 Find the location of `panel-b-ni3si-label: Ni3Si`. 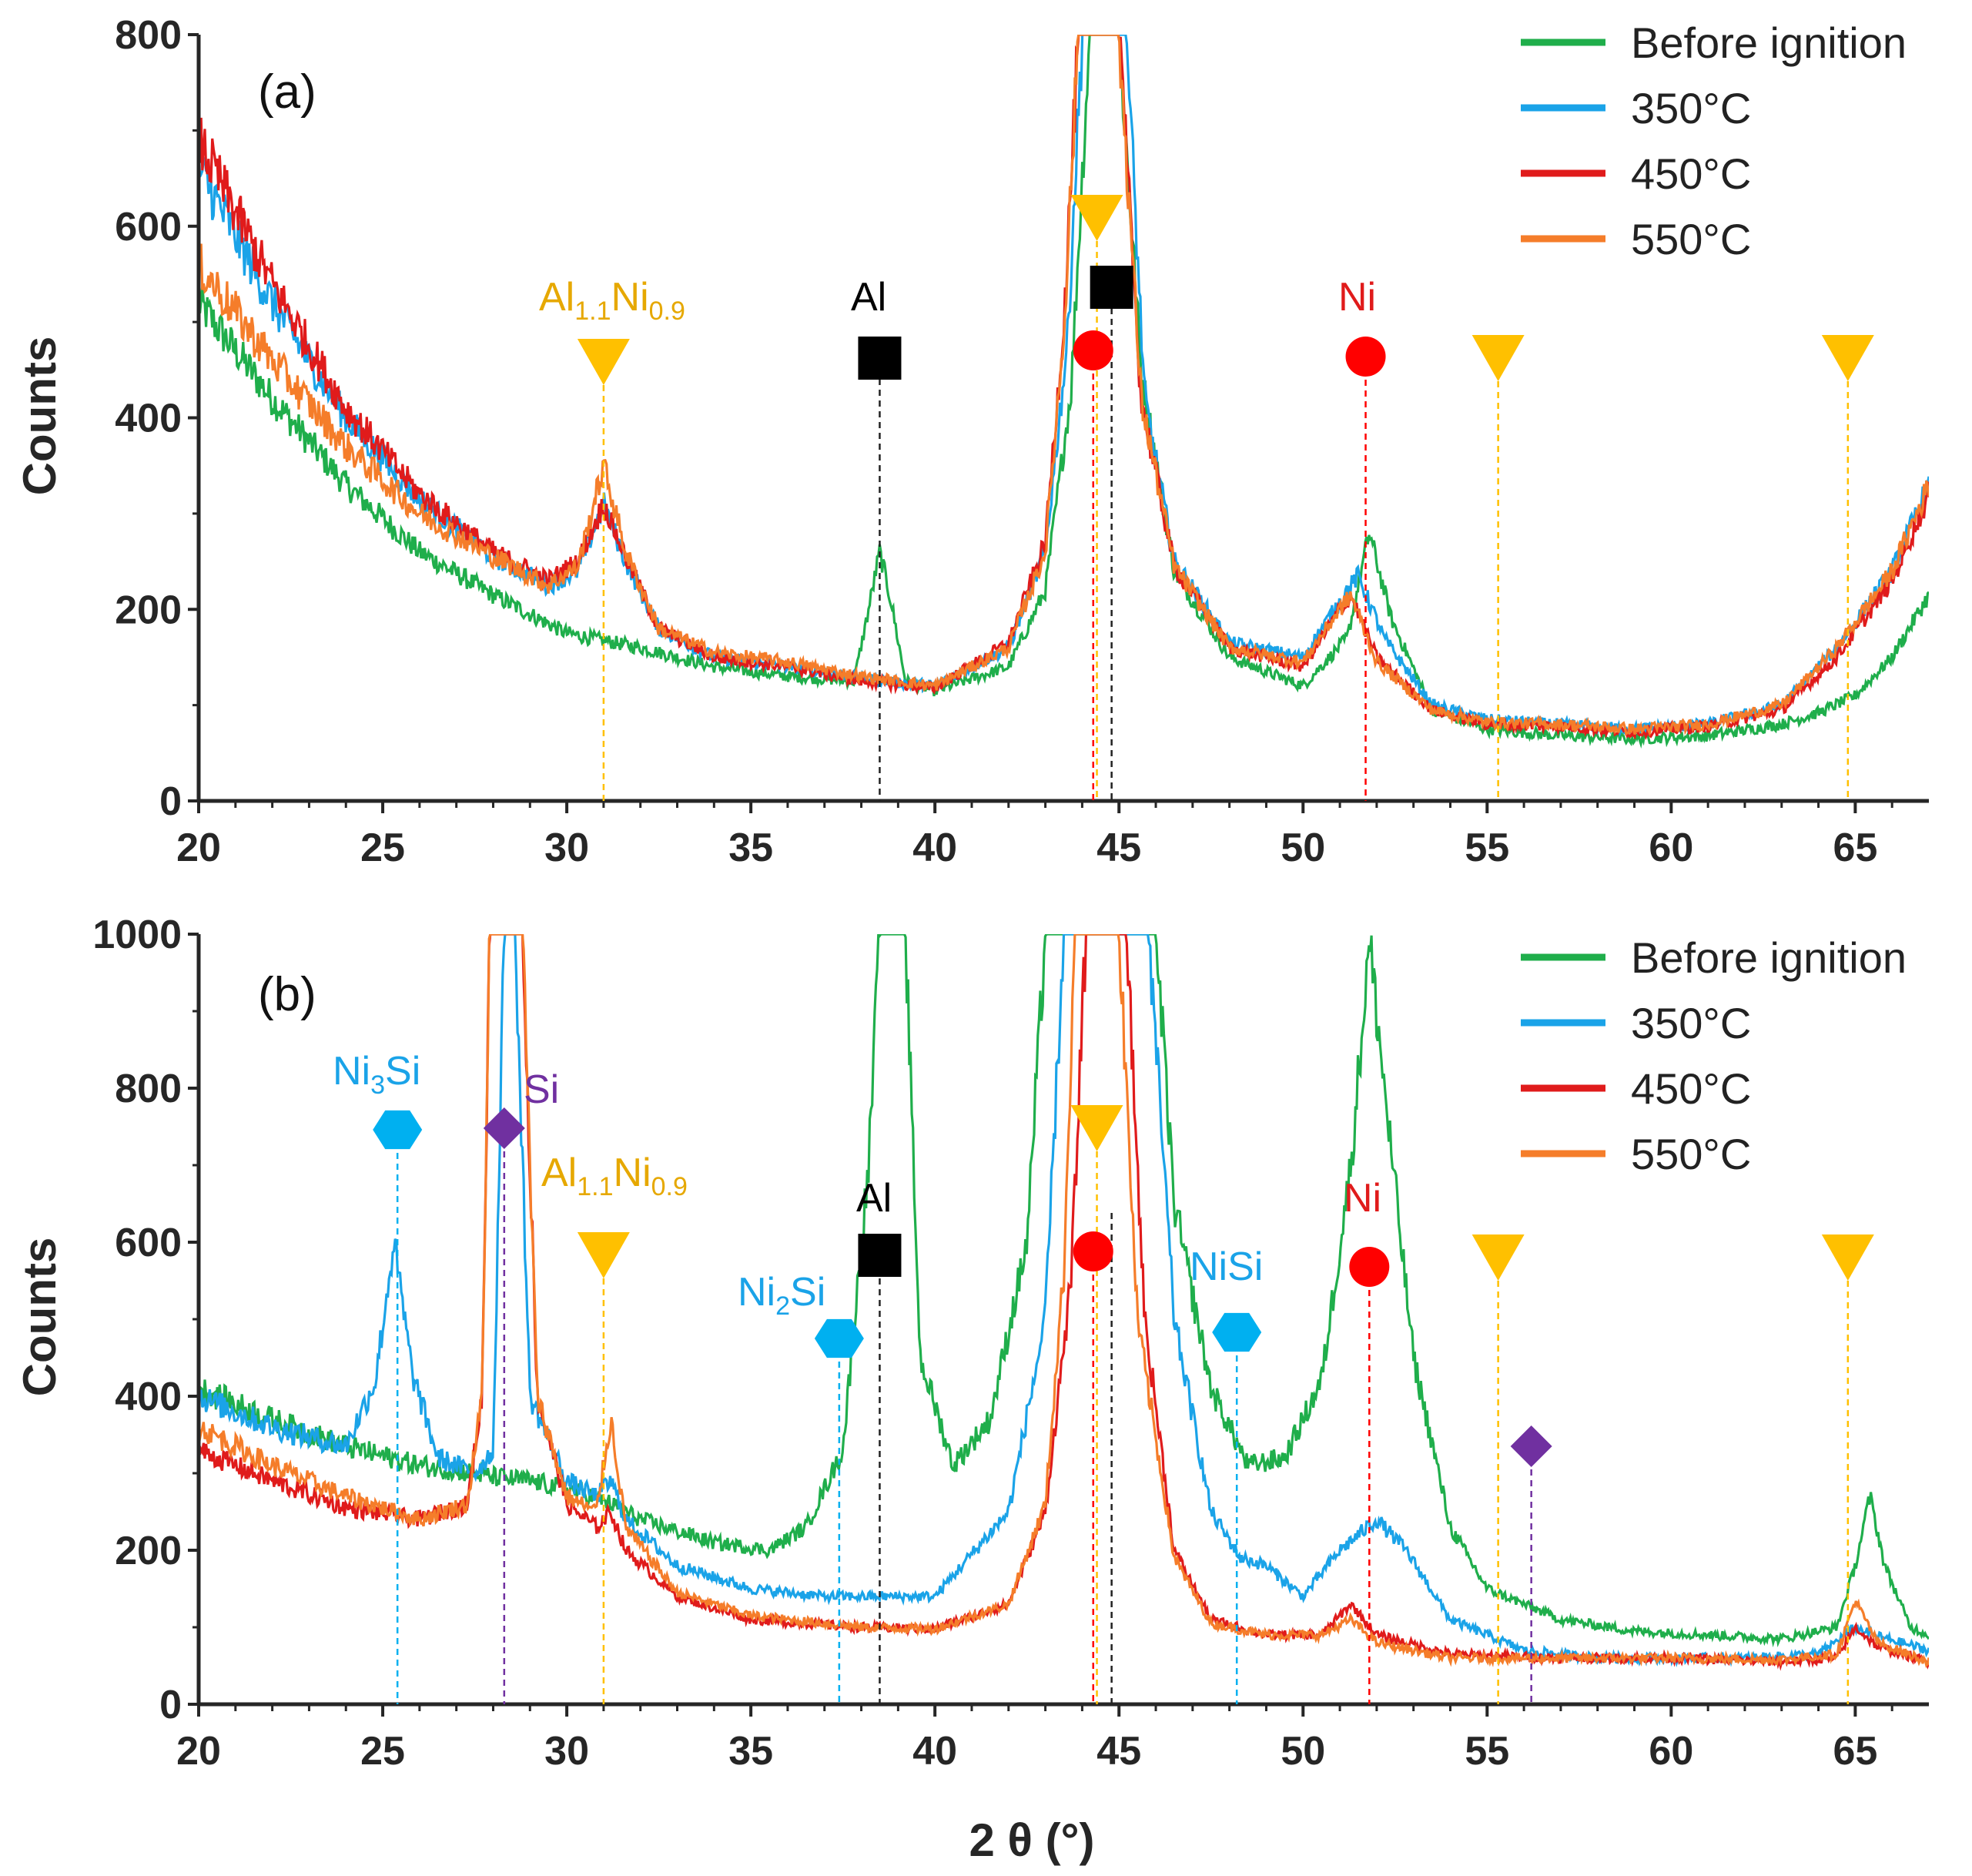

panel-b-ni3si-label: Ni3Si is located at coordinates (376, 1074).